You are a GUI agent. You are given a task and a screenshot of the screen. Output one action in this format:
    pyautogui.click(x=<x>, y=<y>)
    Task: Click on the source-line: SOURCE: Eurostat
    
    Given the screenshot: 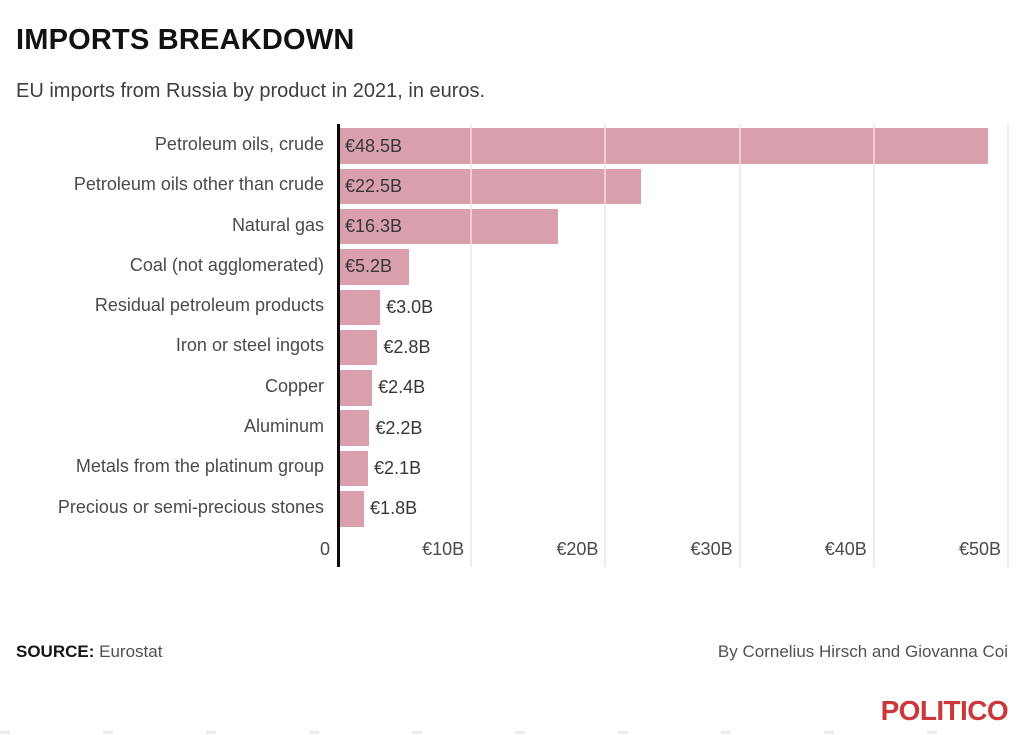 What is the action you would take?
    pyautogui.click(x=89, y=652)
    